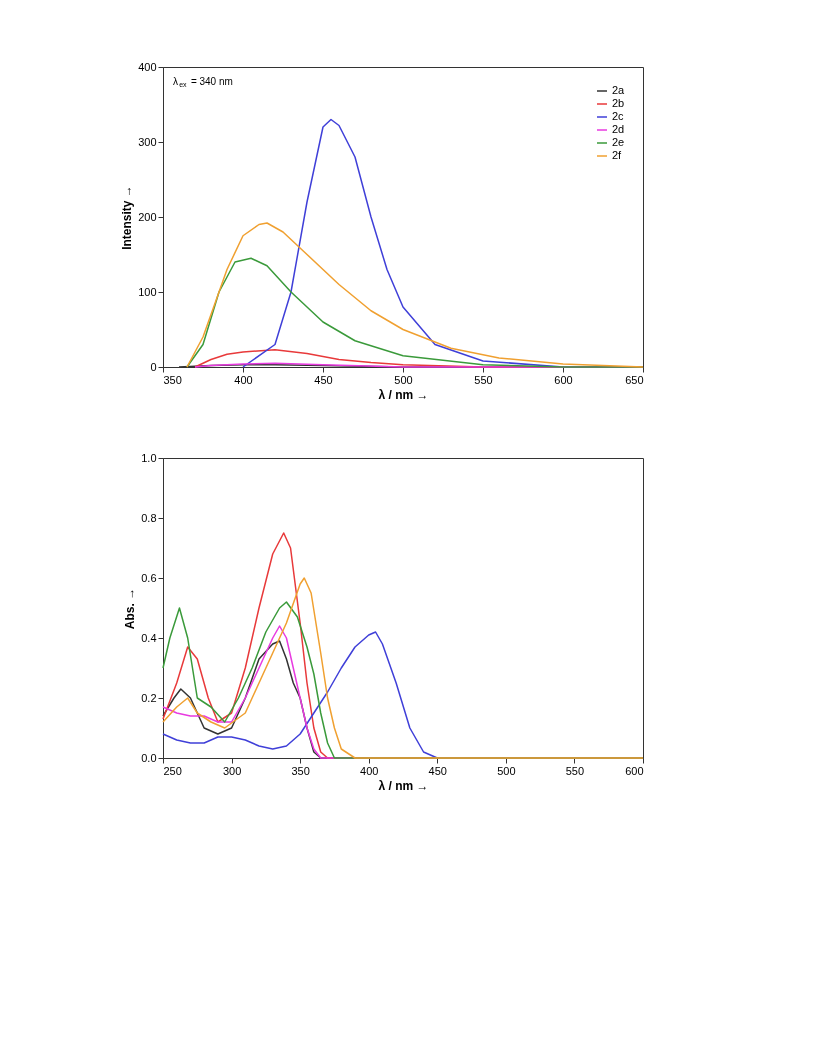  Describe the element at coordinates (149, 757) in the screenshot. I see `y-tick-label: 0.0` at that location.